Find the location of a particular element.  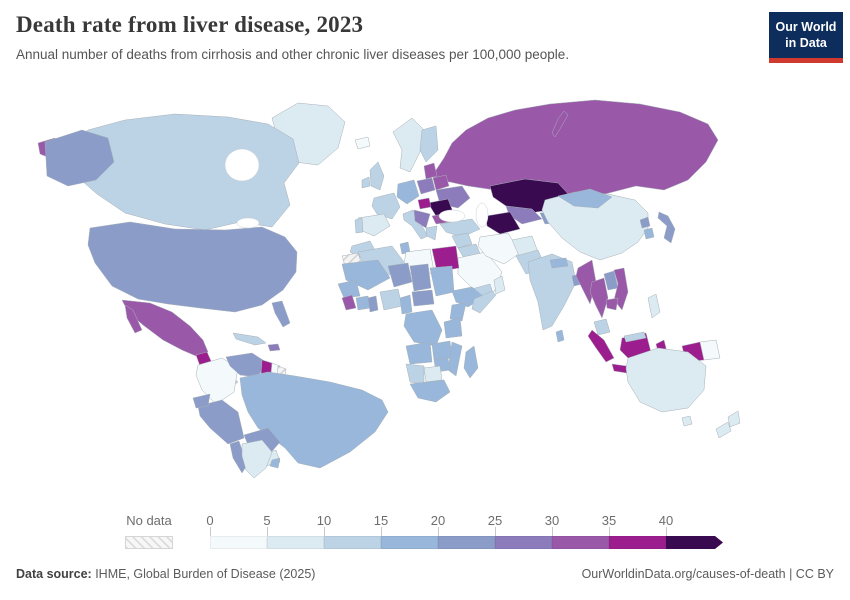

data-source-label: Data source: is located at coordinates (54, 574).